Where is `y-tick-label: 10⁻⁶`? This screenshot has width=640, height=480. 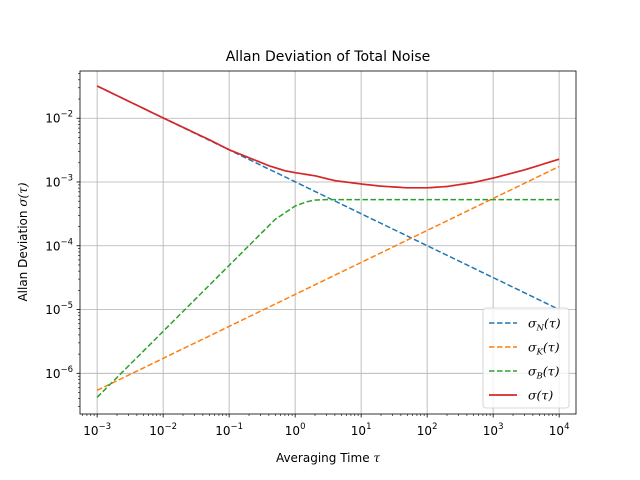
y-tick-label: 10⁻⁶ is located at coordinates (59, 373).